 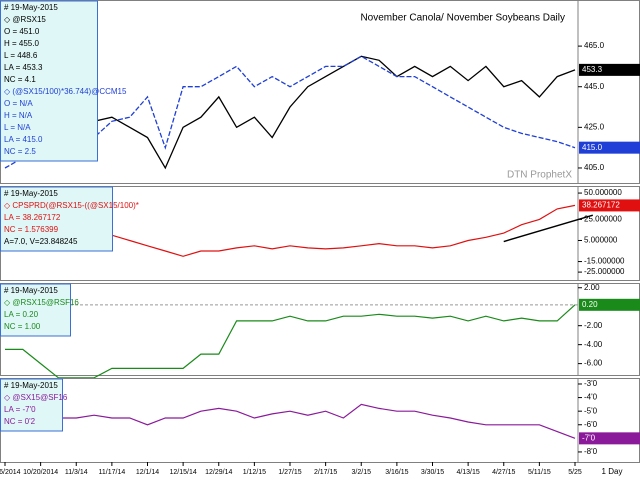 What do you see at coordinates (604, 261) in the screenshot?
I see `y-tick-label: -15.000000` at bounding box center [604, 261].